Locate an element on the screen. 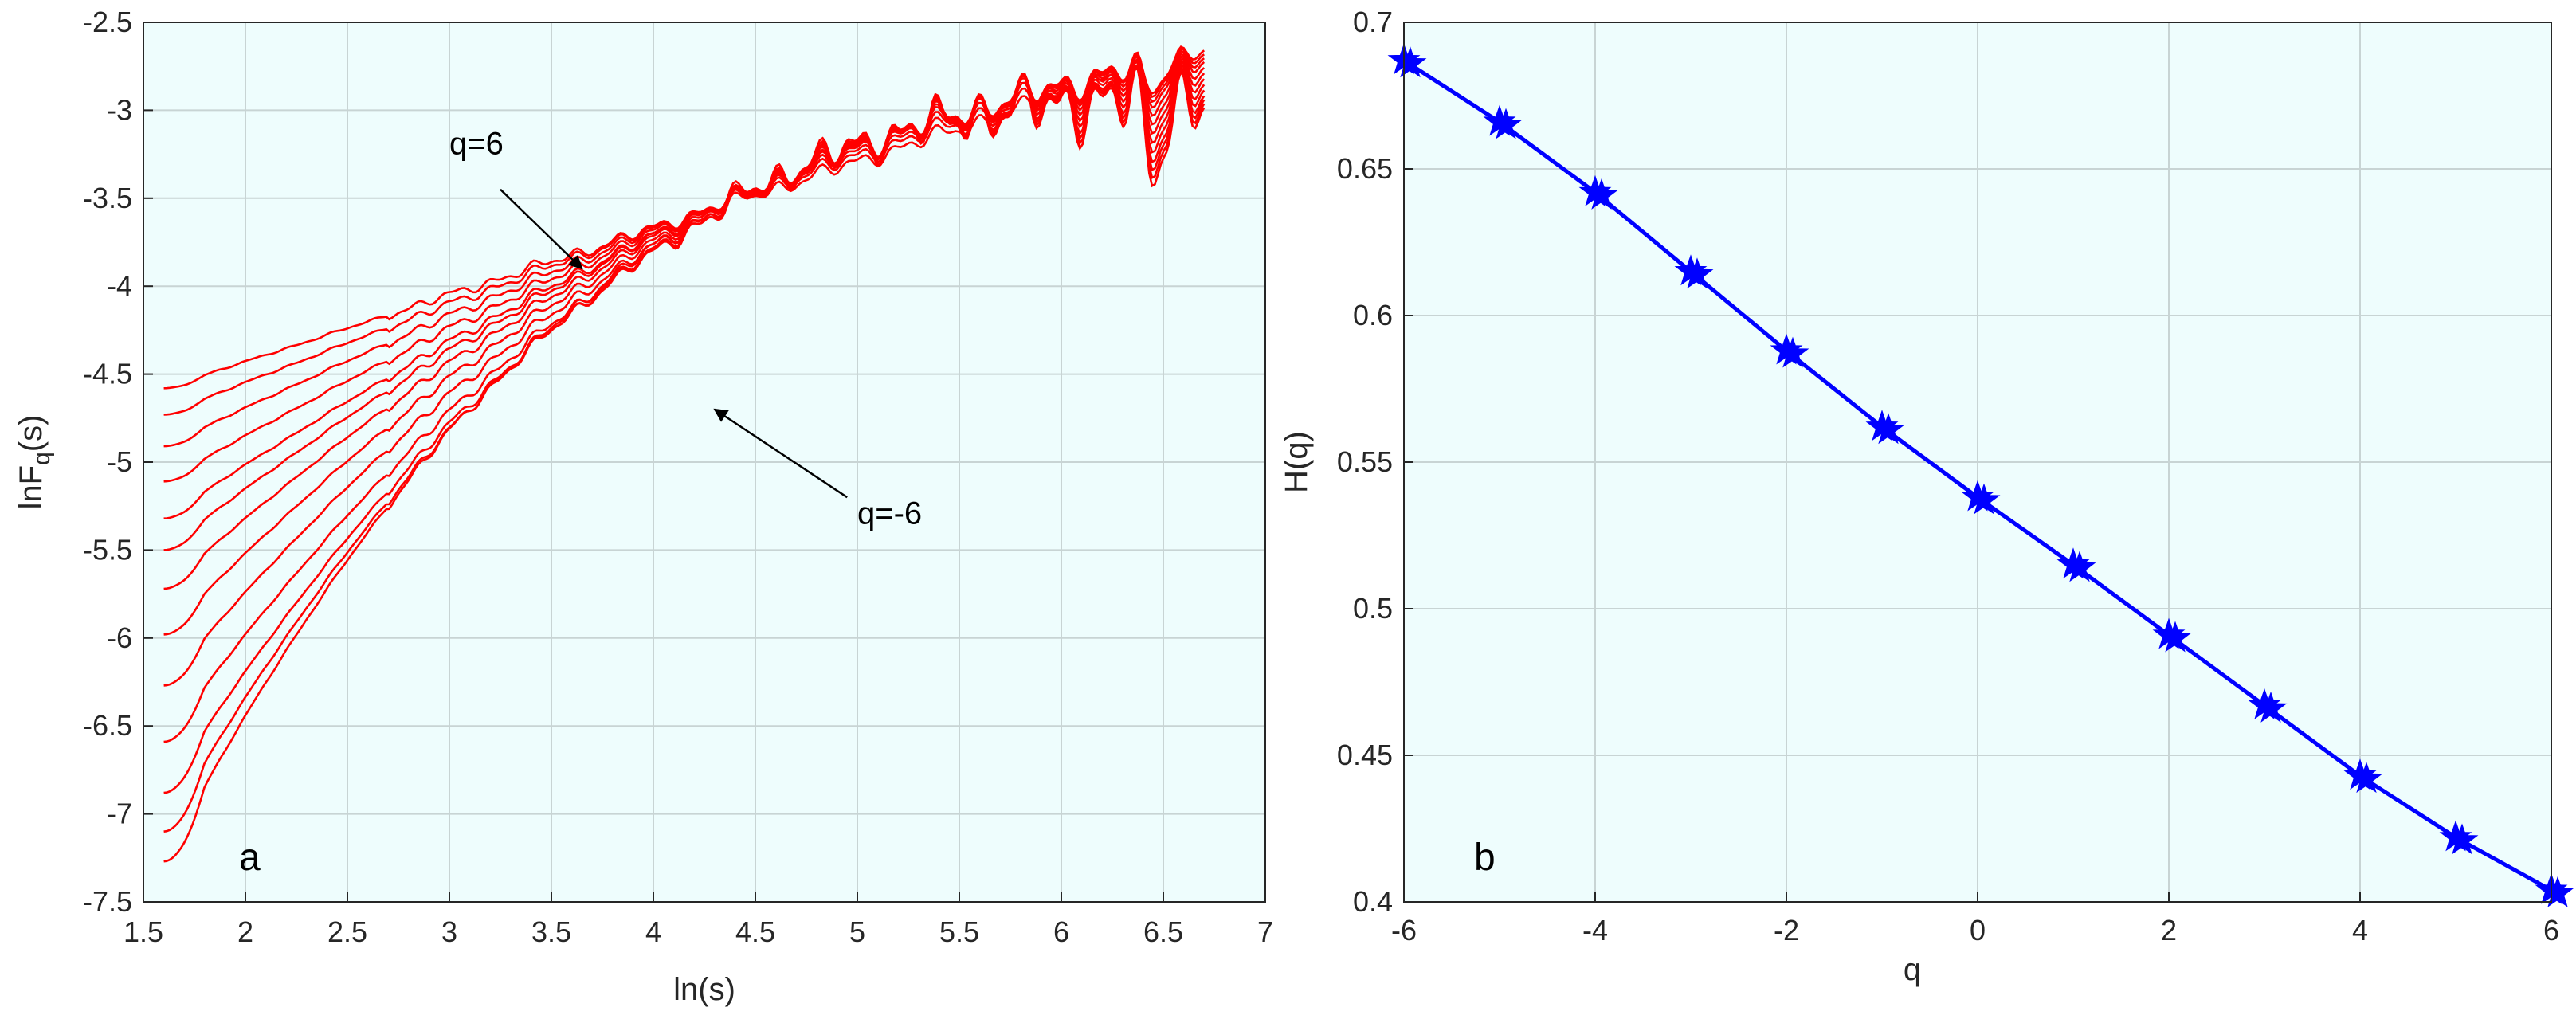  y-tick-label: 0.55 is located at coordinates (1365, 461).